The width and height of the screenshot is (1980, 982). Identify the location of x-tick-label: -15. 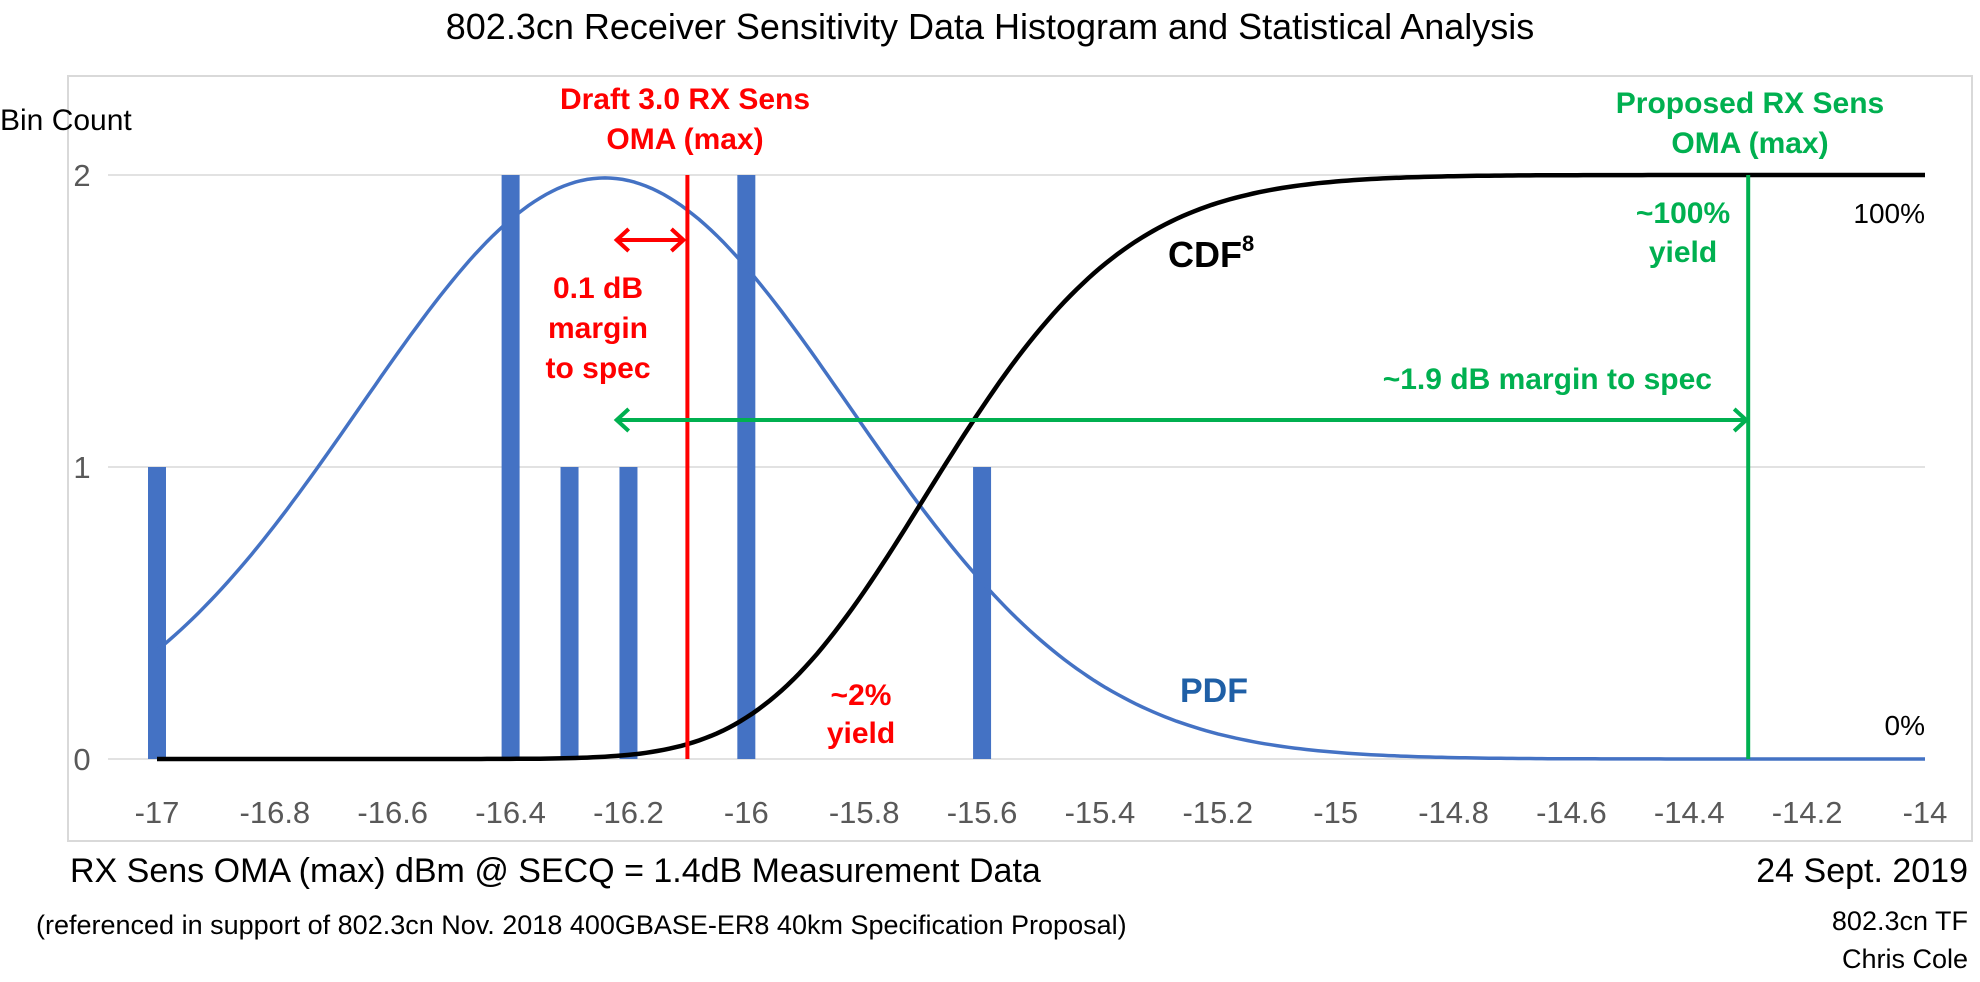
(1335, 812).